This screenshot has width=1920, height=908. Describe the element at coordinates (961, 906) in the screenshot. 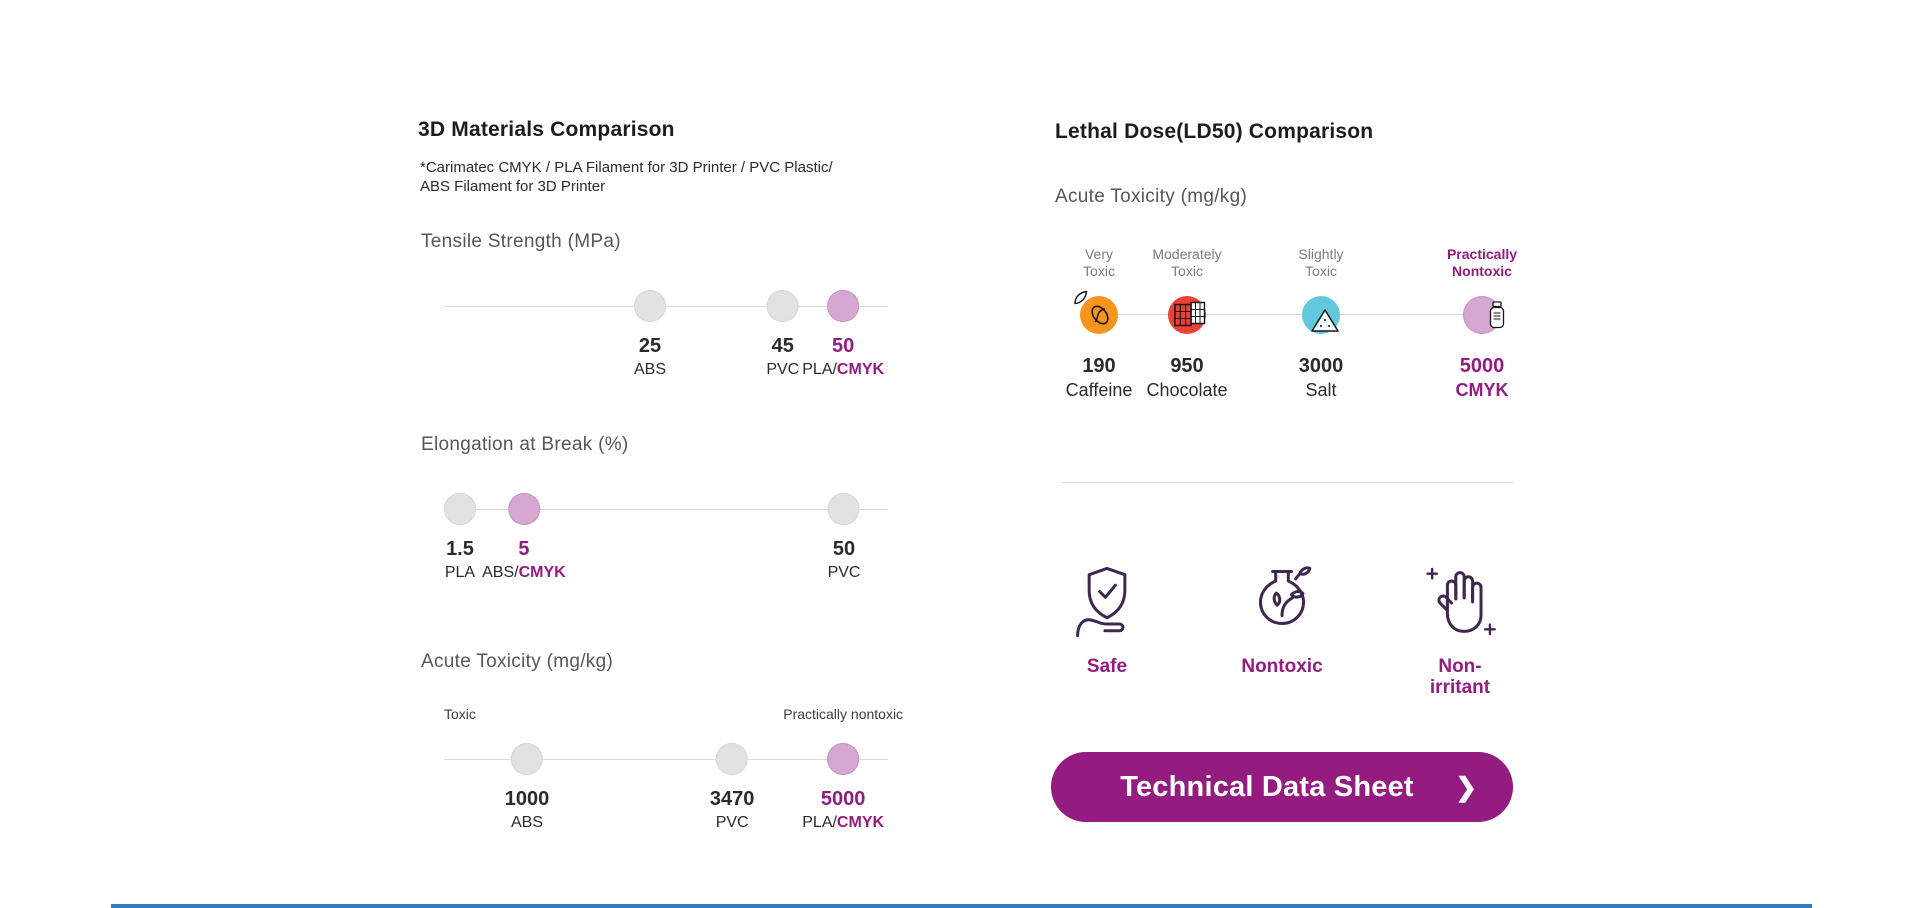

I see `next-section-top-edge` at that location.